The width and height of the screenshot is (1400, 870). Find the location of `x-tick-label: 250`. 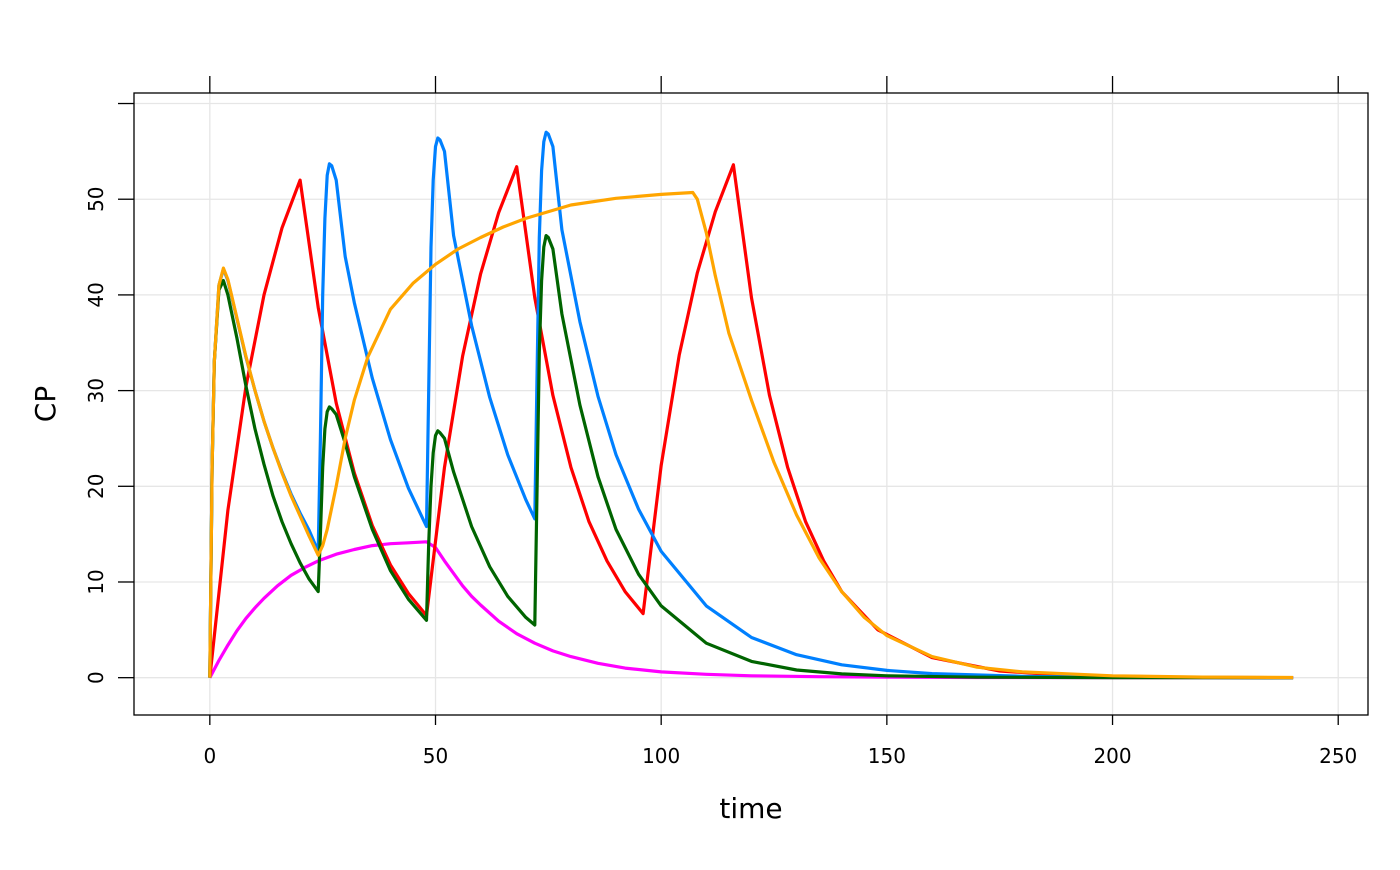

x-tick-label: 250 is located at coordinates (1338, 756).